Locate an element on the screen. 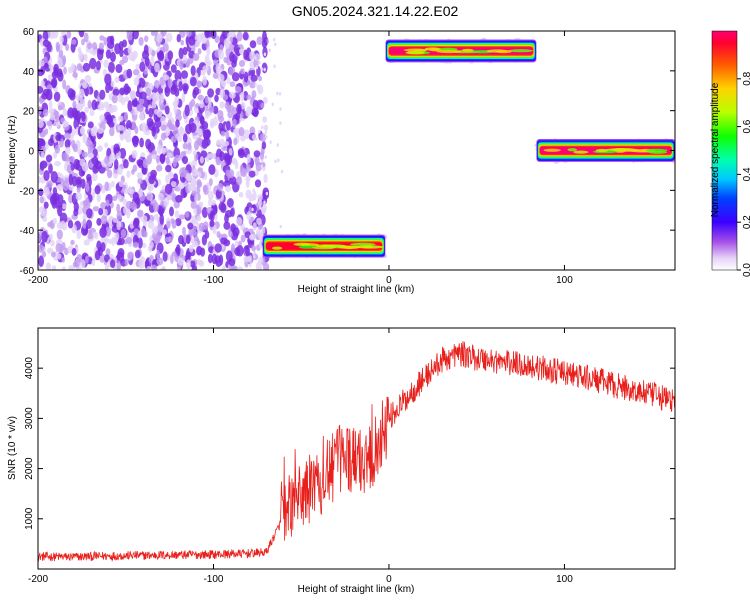 This screenshot has width=750, height=600. spectrogram-y-axis-label: Frequency (Hz) is located at coordinates (12, 150).